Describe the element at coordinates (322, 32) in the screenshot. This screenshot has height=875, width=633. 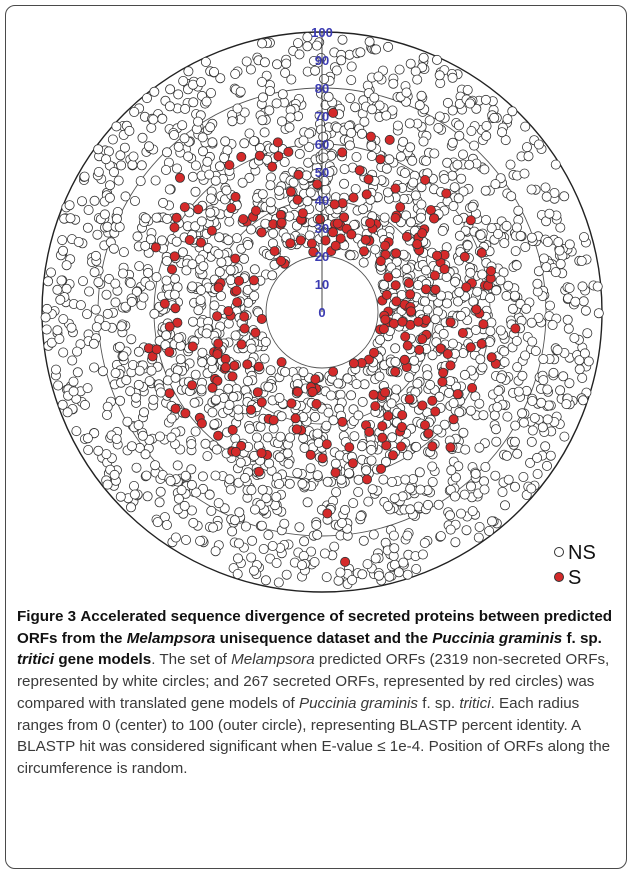
I see `radial-tick-label: 100` at that location.